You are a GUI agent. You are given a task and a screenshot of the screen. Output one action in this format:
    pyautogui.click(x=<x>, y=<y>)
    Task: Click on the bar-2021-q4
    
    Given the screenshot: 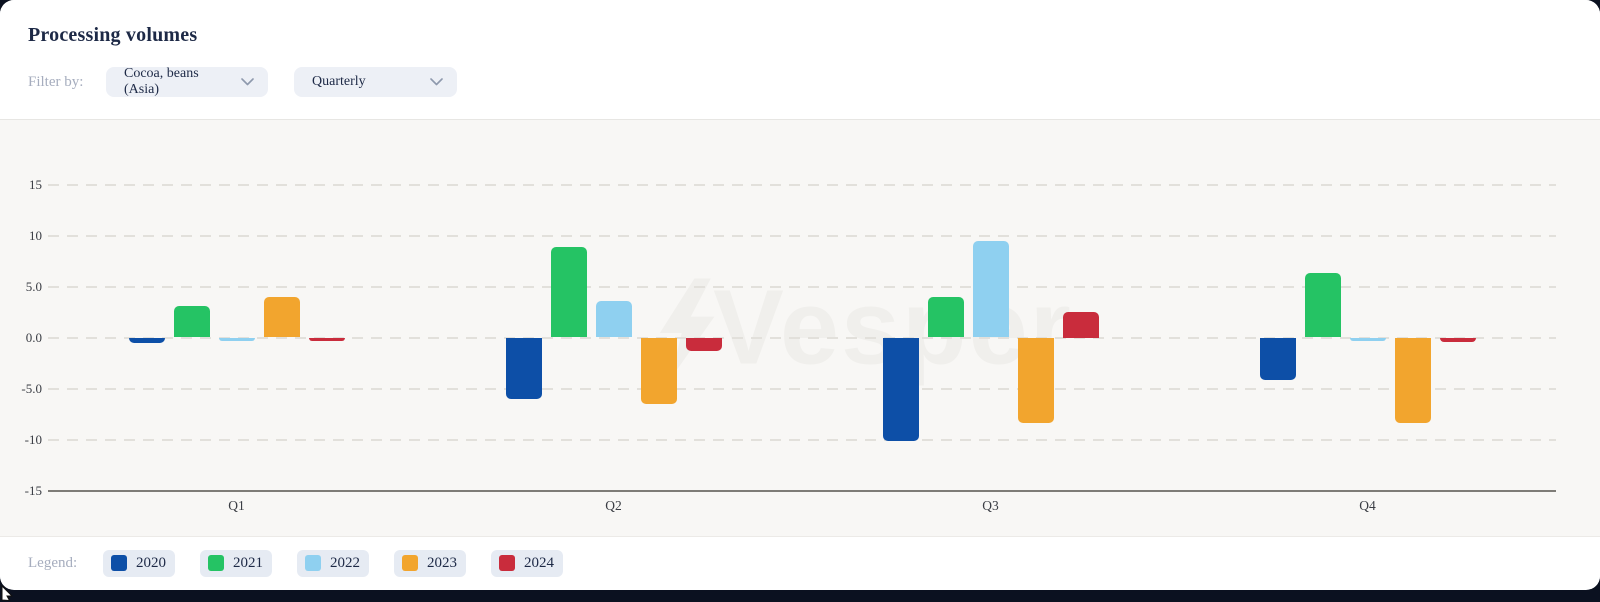 What is the action you would take?
    pyautogui.click(x=1322, y=305)
    